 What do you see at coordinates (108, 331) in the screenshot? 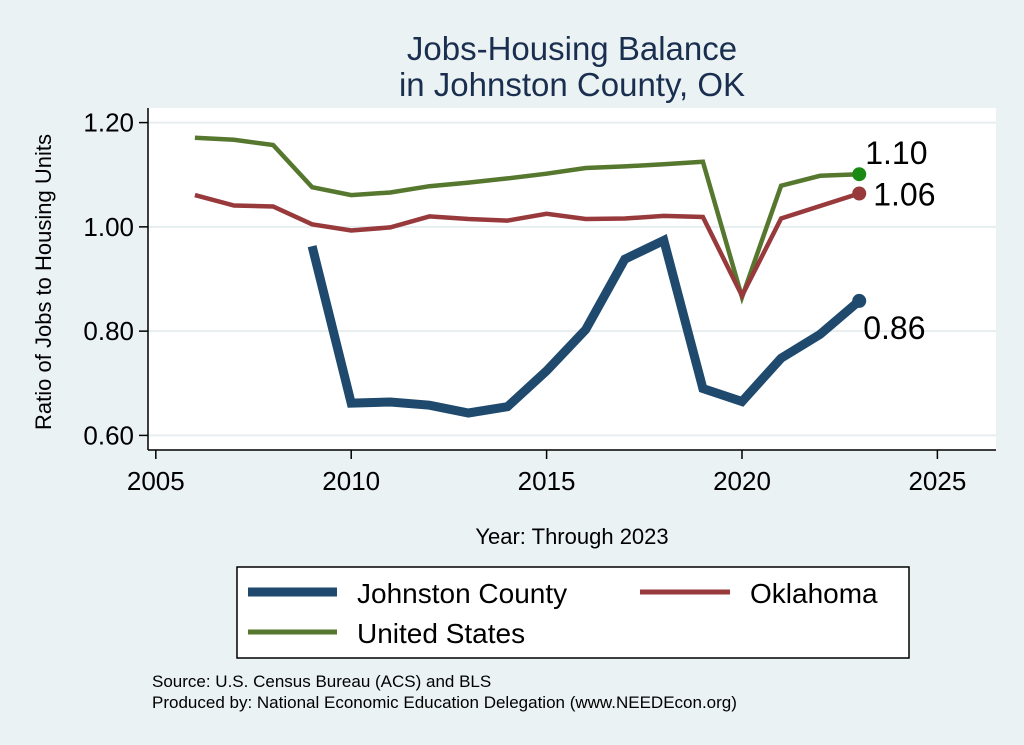
I see `y-tick-label: 0.80` at bounding box center [108, 331].